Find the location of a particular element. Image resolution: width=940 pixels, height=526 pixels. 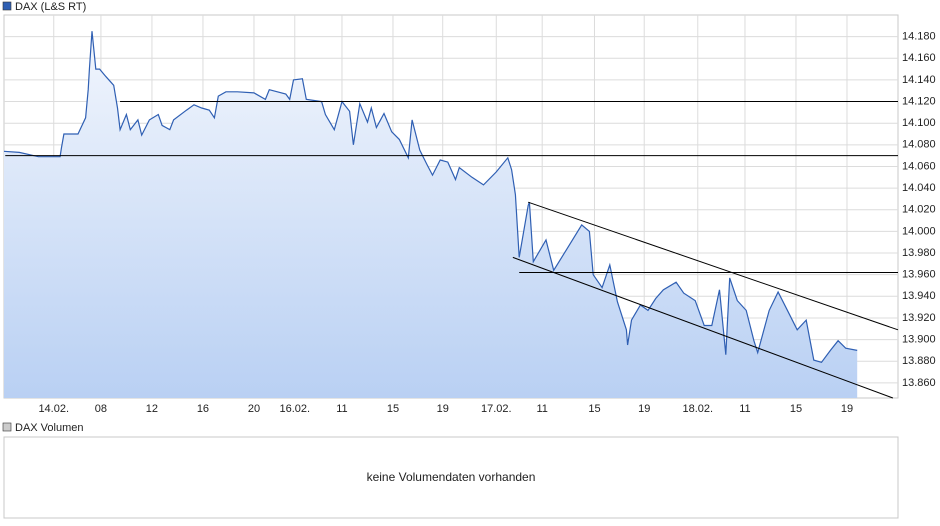

volume-legend-label: DAX Volumen is located at coordinates (49, 428).